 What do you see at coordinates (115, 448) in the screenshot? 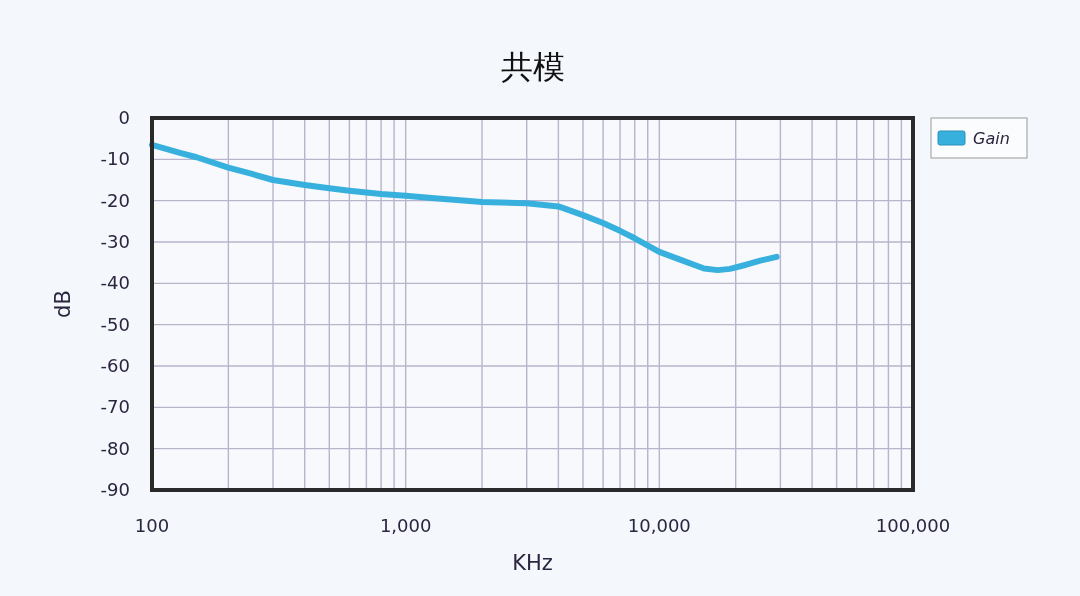
I see `y-tick-label: -80` at bounding box center [115, 448].